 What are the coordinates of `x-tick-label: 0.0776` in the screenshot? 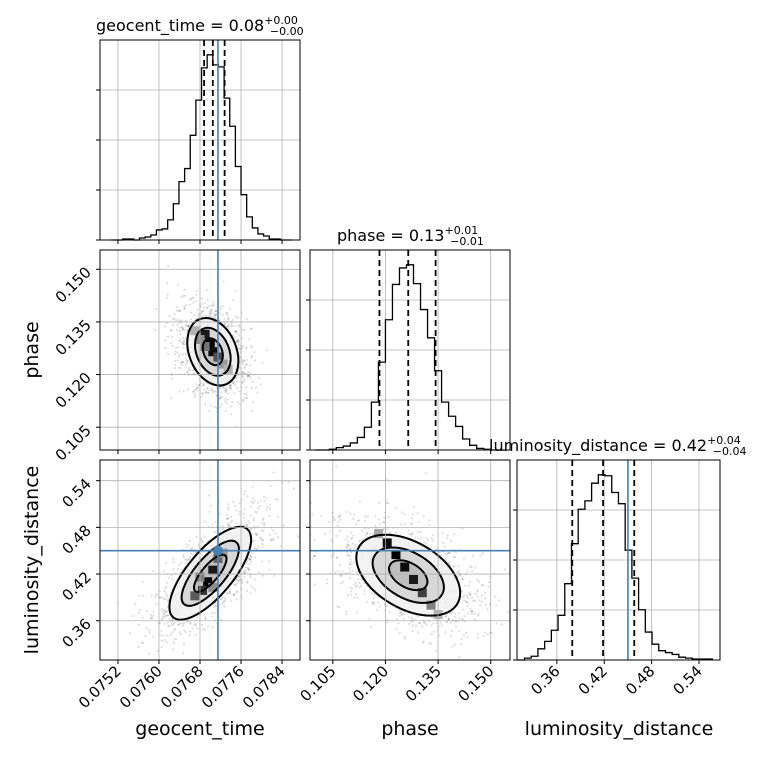 It's located at (223, 687).